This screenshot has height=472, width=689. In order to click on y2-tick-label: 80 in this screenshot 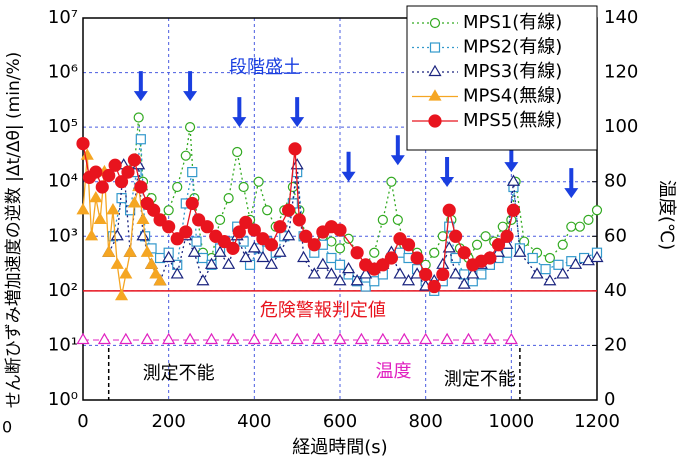, I will do `click(615, 181)`.